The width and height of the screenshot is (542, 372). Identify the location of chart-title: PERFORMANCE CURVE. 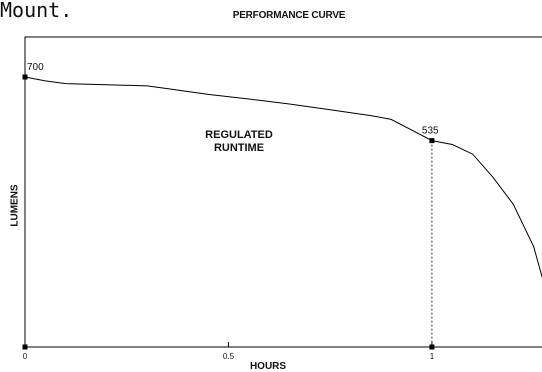
(289, 15).